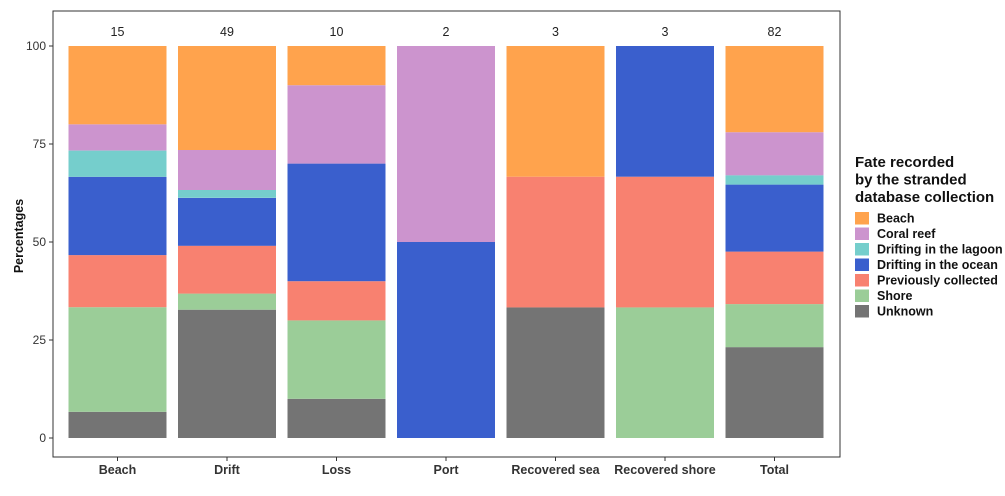 The width and height of the screenshot is (1005, 496). I want to click on bar-segment-loss-shore, so click(336, 359).